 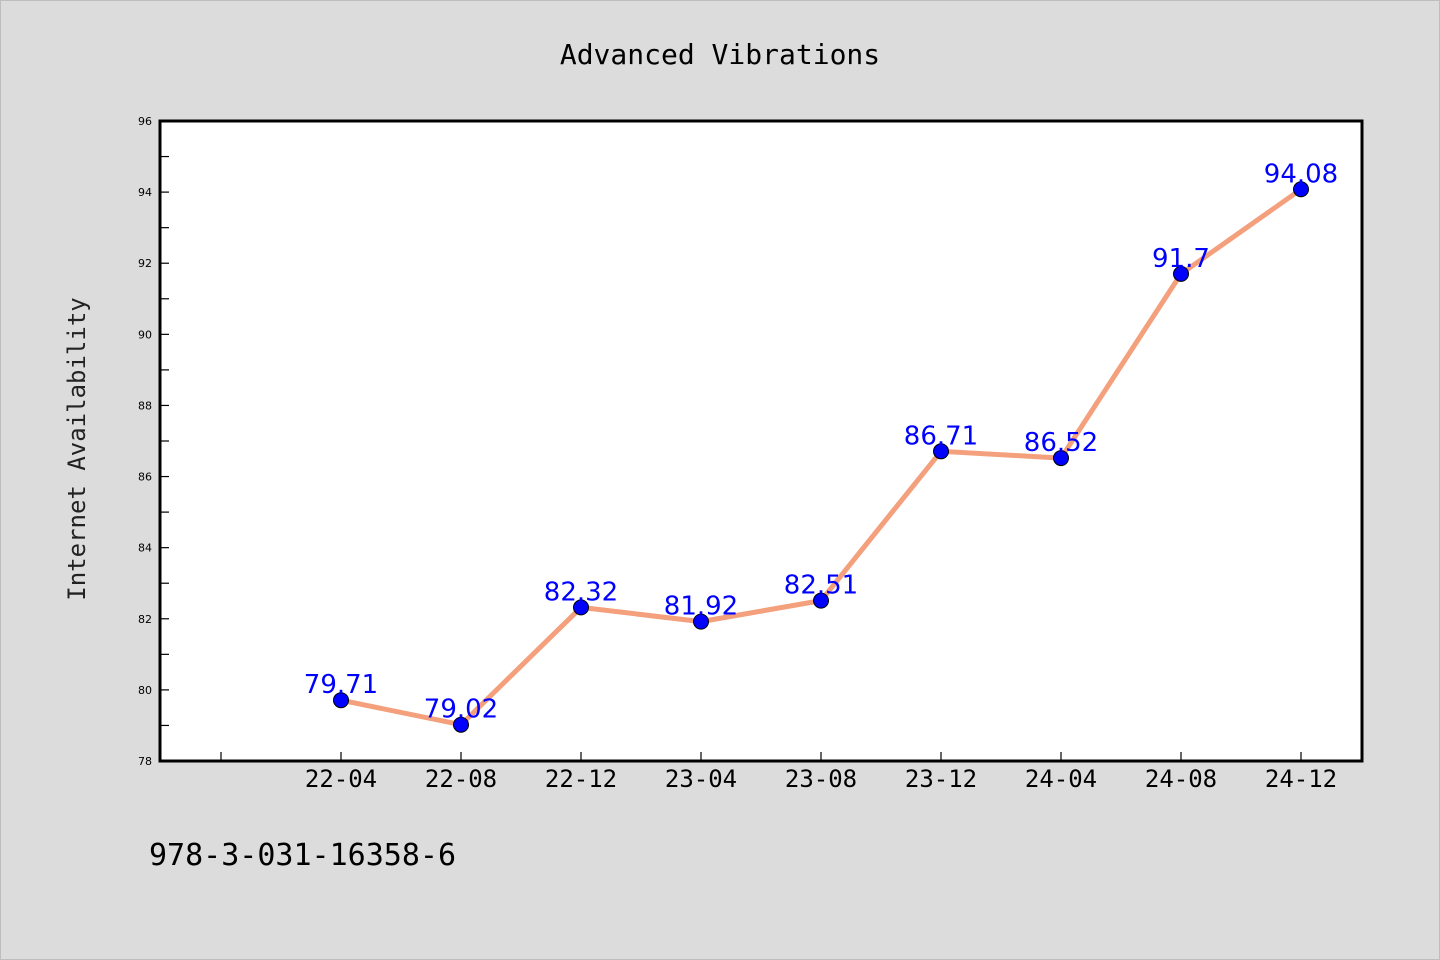 What do you see at coordinates (302, 855) in the screenshot?
I see `isbn-footnote: 978-3-031-16358-6` at bounding box center [302, 855].